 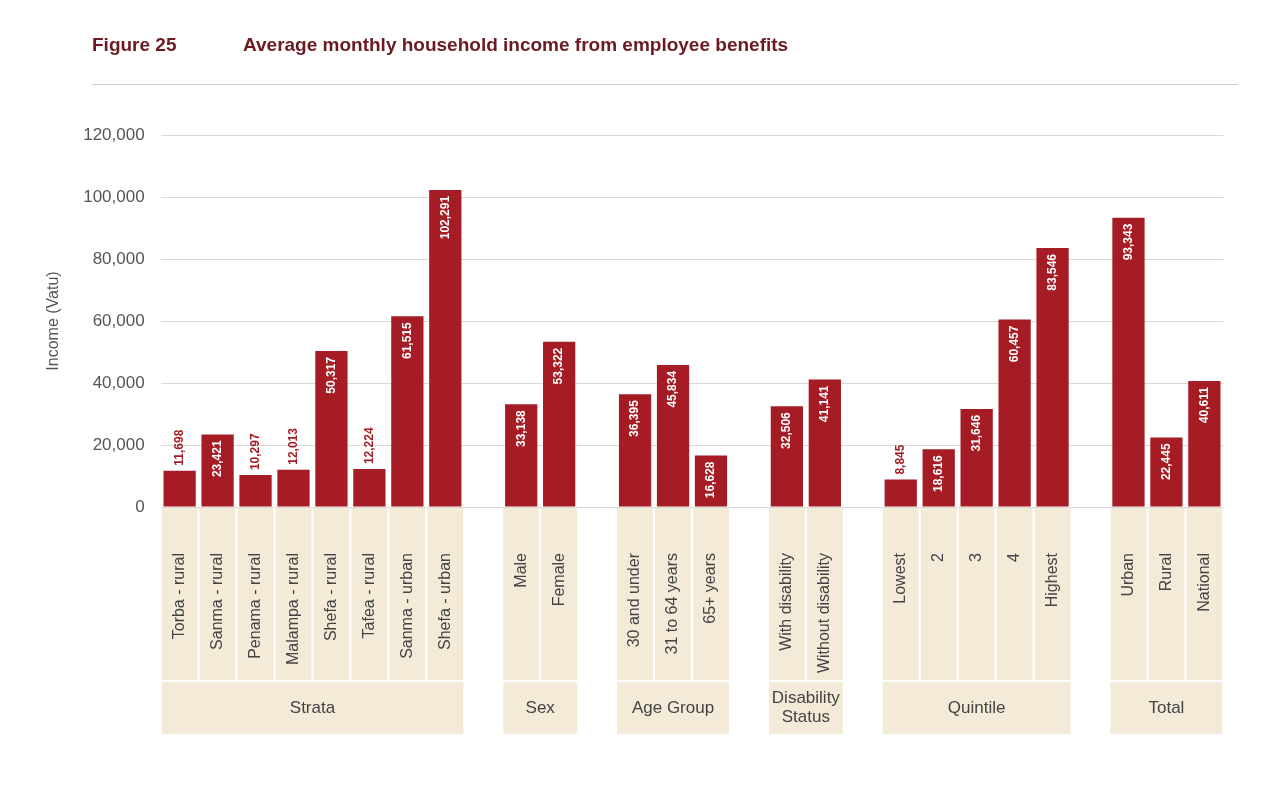 What do you see at coordinates (558, 366) in the screenshot?
I see `data-label: 53,322` at bounding box center [558, 366].